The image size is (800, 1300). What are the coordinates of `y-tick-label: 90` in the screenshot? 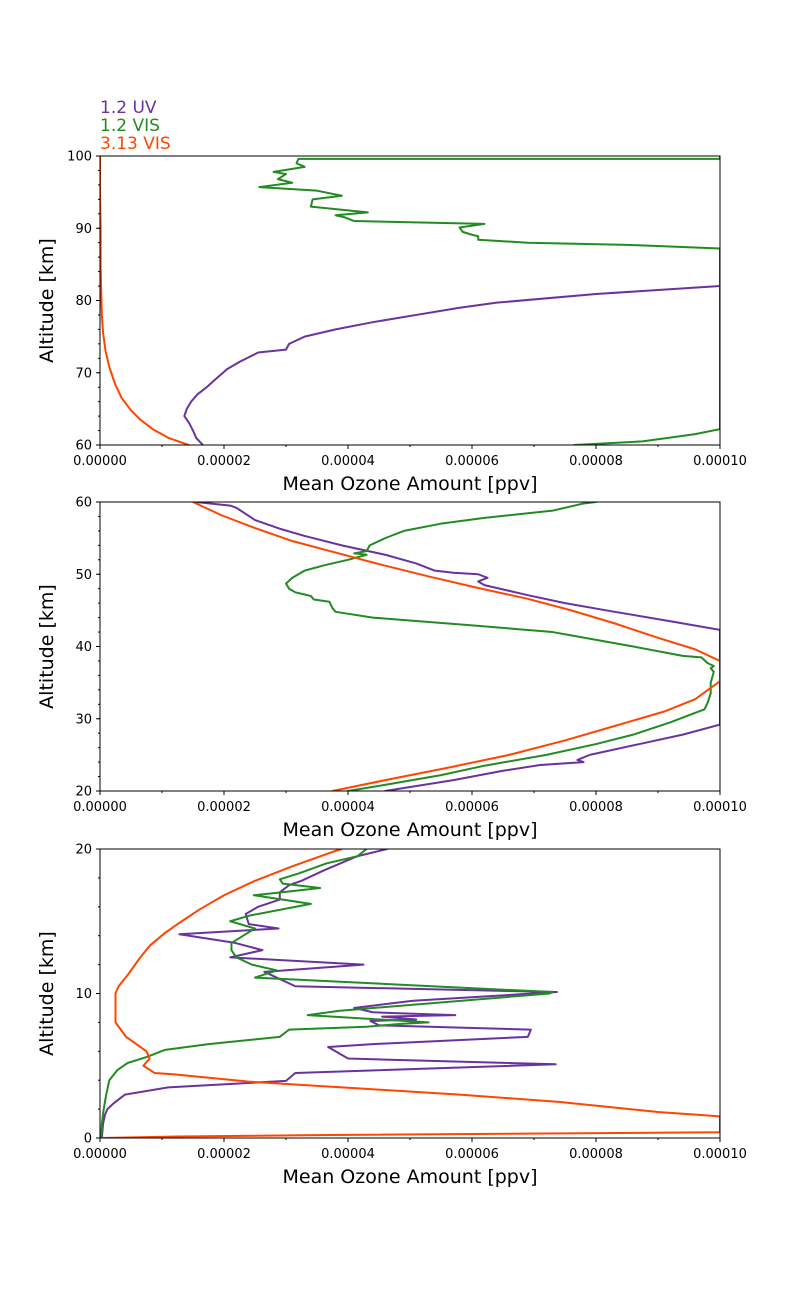 It's located at (83, 229).